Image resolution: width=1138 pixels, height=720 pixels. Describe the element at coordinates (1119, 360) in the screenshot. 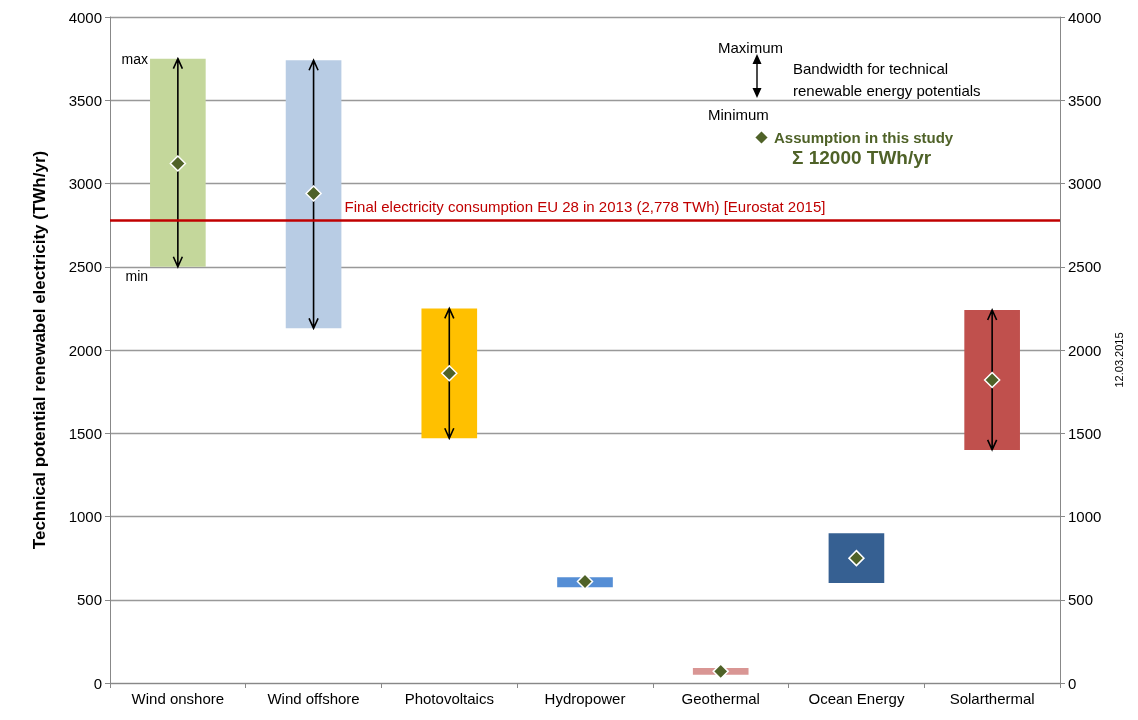

I see `text: 12.03.2015` at that location.